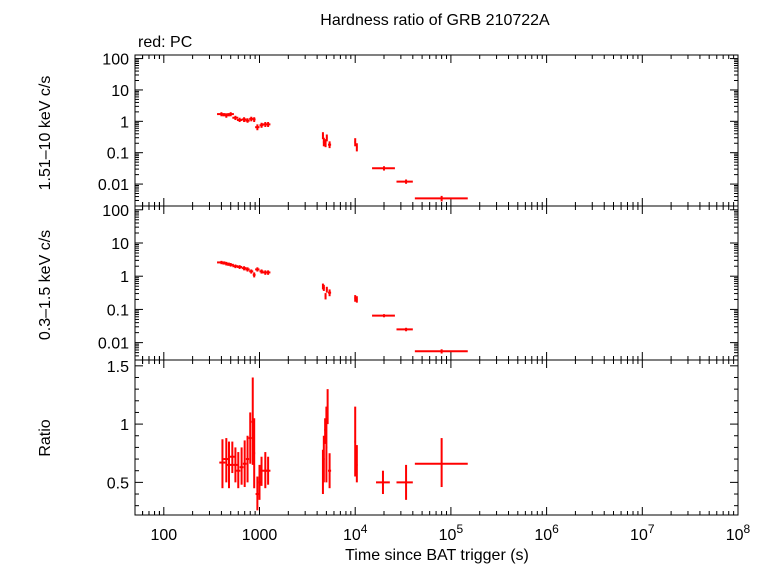  What do you see at coordinates (165, 42) in the screenshot?
I see `legend-label: red: PC` at bounding box center [165, 42].